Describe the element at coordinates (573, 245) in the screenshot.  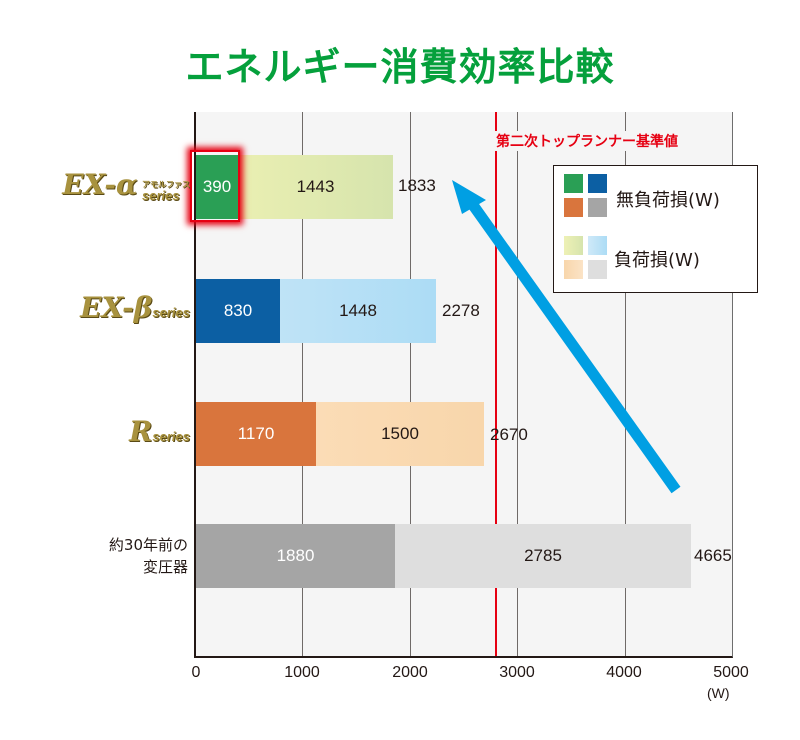
I see `legend-swatch-light-green` at that location.